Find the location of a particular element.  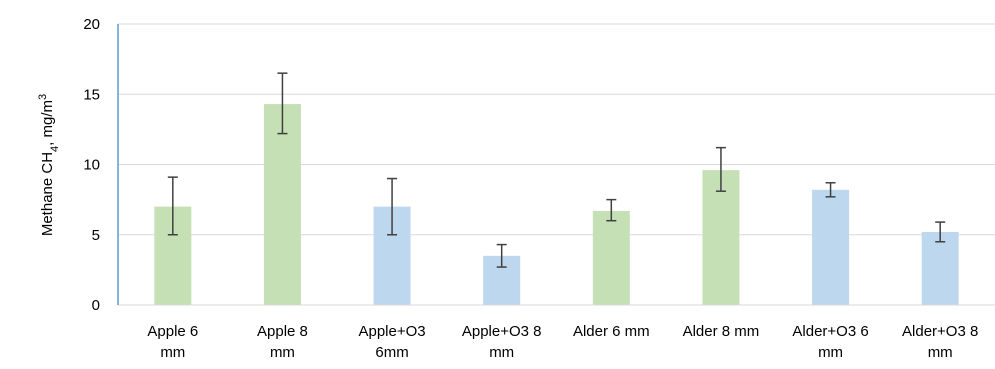

x-tick-label: Alder+O3 8 mm is located at coordinates (940, 342).